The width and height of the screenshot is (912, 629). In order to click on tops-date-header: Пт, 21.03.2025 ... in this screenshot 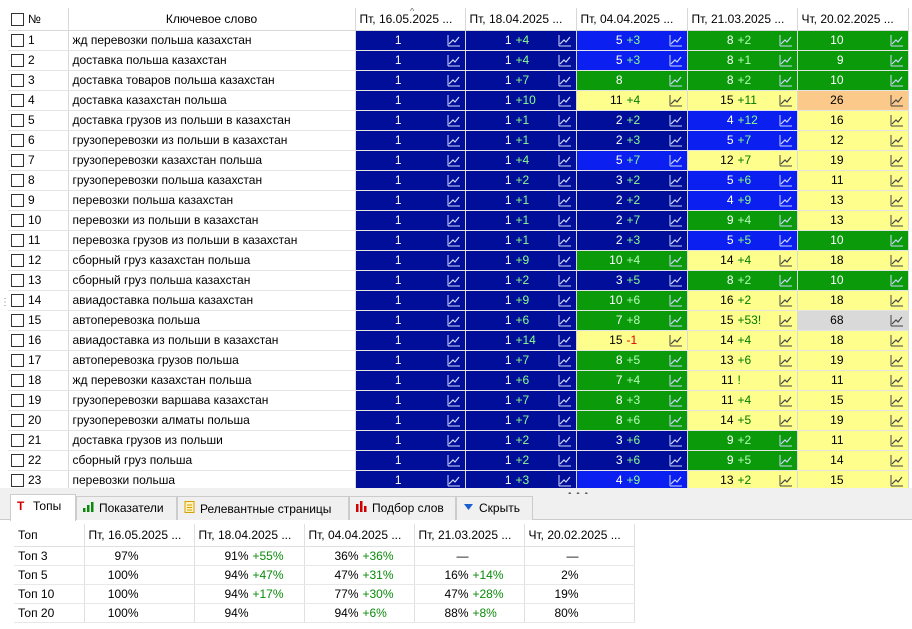, I will do `click(469, 535)`.